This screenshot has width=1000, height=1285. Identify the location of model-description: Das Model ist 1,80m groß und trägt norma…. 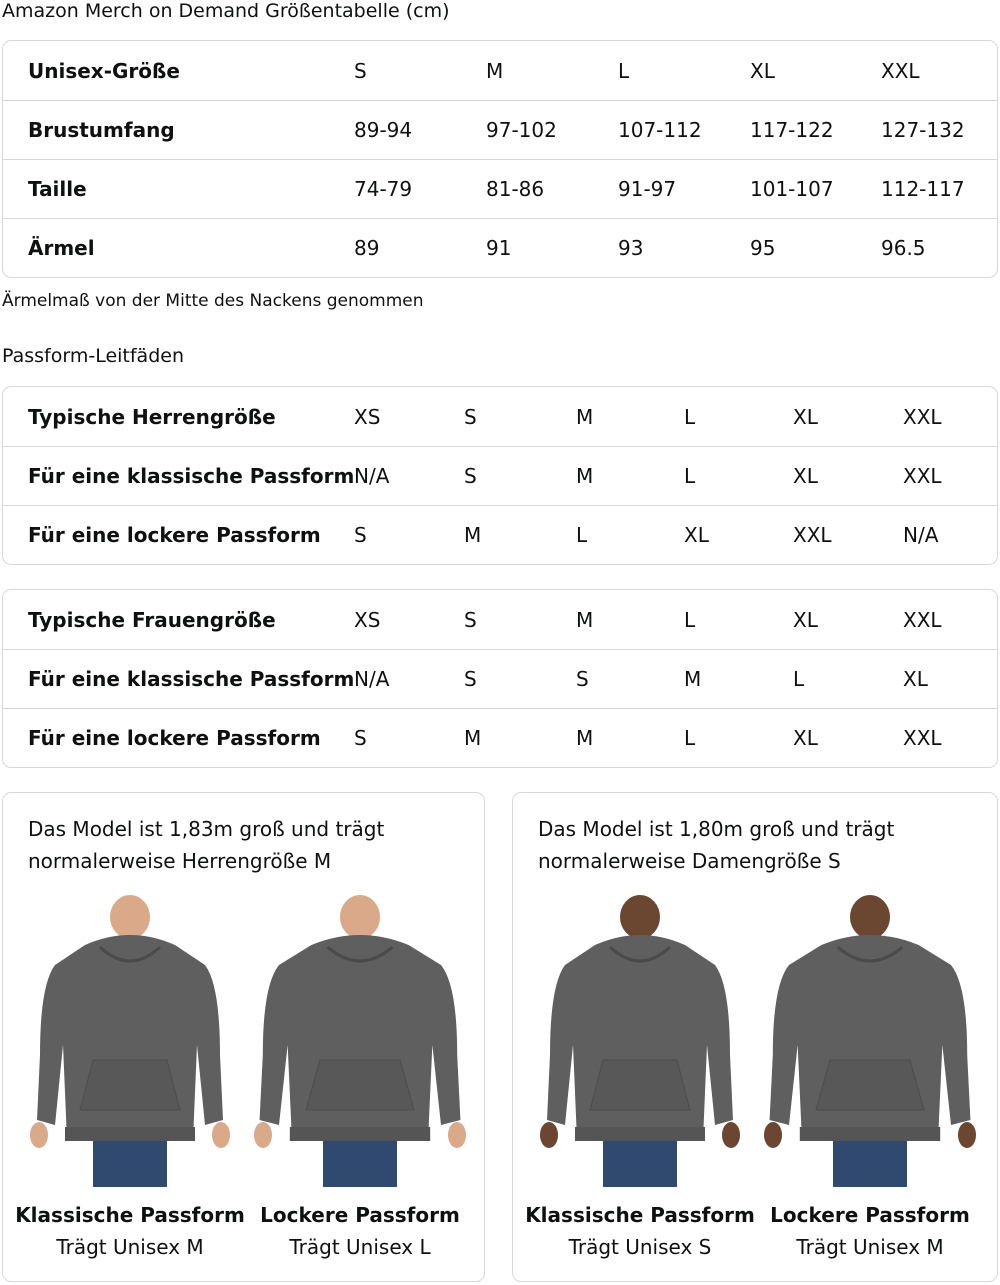
(716, 845).